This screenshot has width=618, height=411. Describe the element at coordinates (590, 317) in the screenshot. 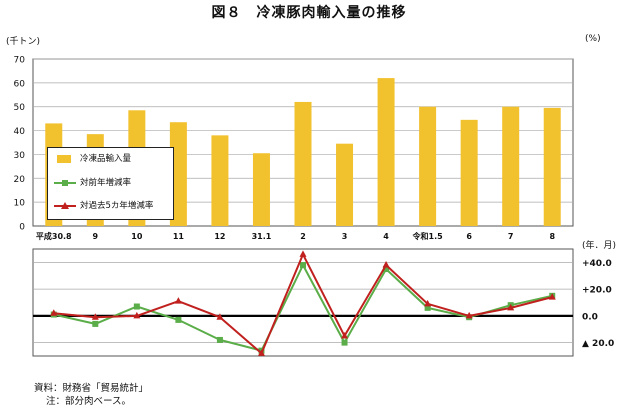

I see `line-y-tick-label: 0.0` at that location.